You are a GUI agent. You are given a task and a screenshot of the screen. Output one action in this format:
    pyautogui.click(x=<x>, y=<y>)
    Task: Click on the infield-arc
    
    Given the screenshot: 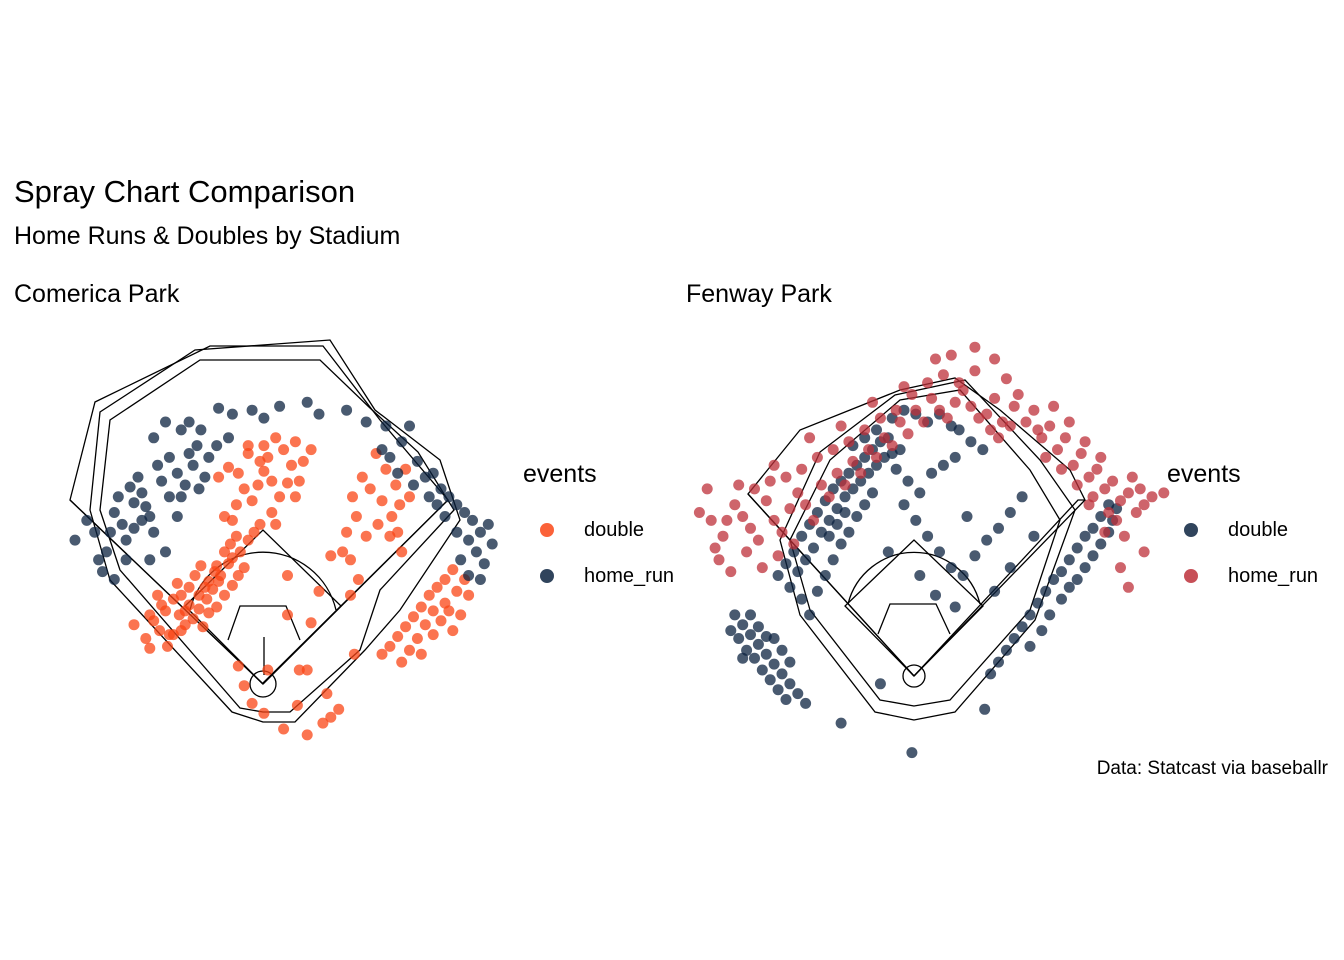 What is the action you would take?
    pyautogui.click(x=914, y=578)
    